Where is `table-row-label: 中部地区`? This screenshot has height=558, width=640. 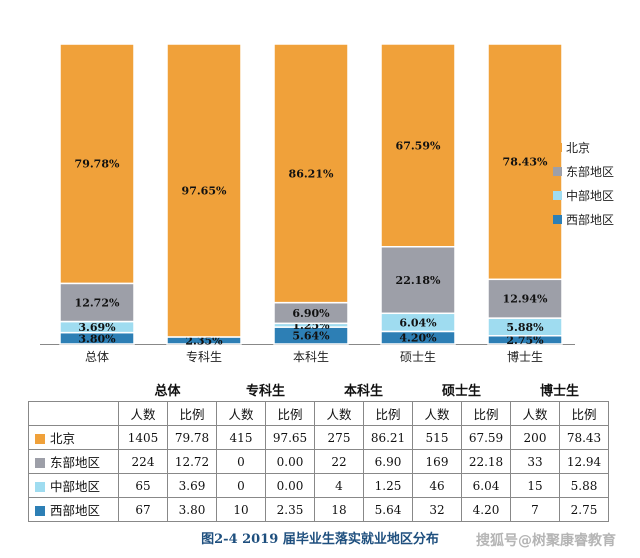 table-row-label: 中部地区 is located at coordinates (73, 485).